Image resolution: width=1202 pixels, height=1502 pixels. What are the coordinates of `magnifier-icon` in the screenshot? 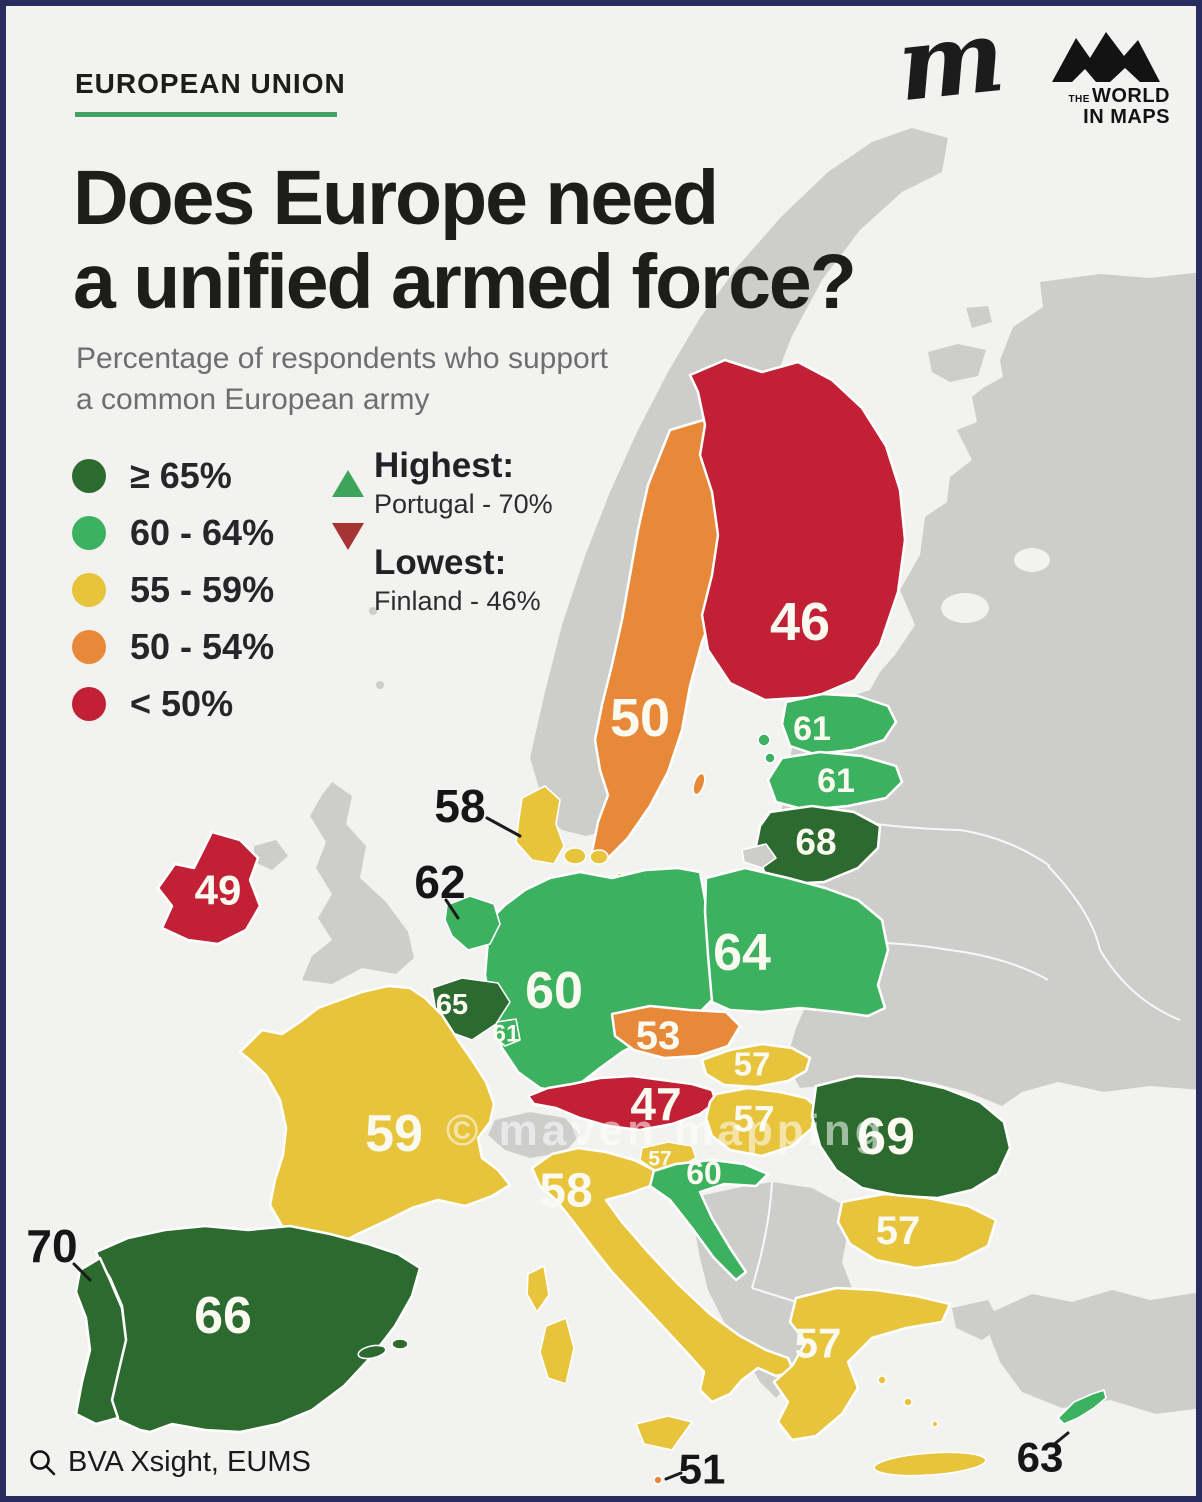 It's located at (43, 1462).